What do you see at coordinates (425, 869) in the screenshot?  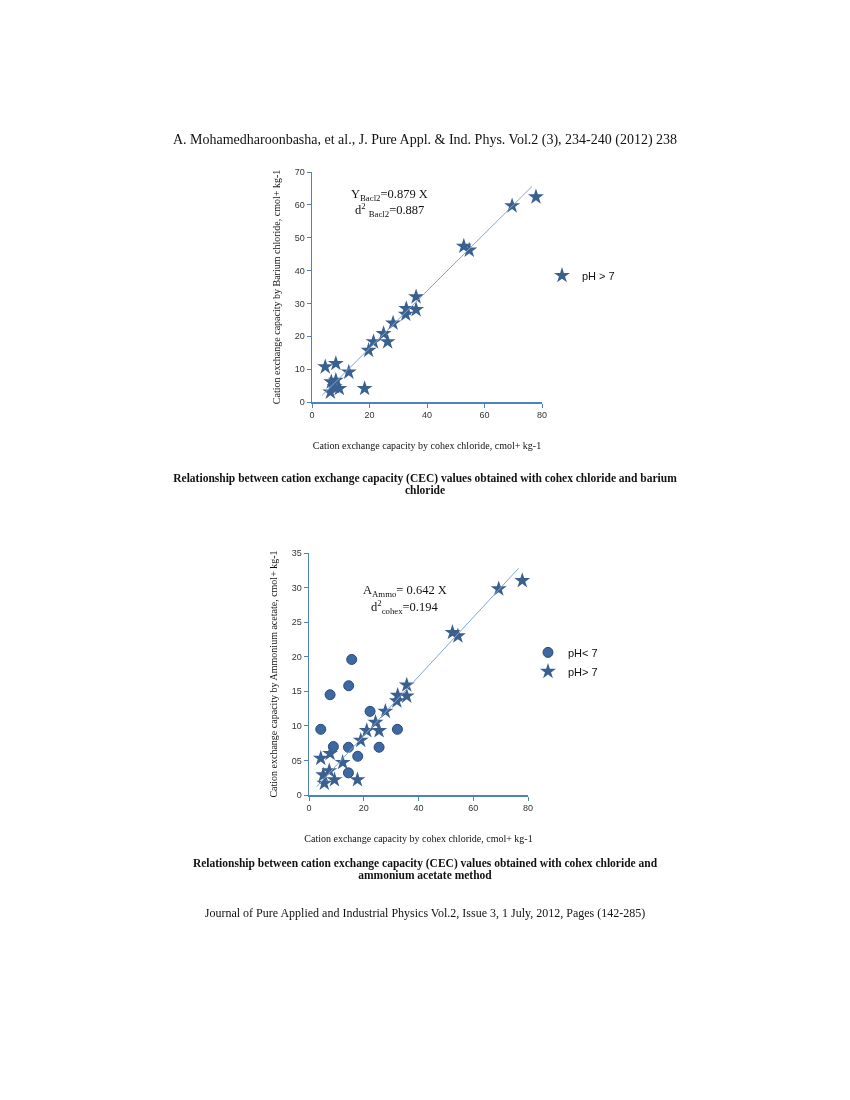 I see `text: Relationship between cation exchange capacity (CEC) values obtained with cohex chloride and ammonium acetate method` at bounding box center [425, 869].